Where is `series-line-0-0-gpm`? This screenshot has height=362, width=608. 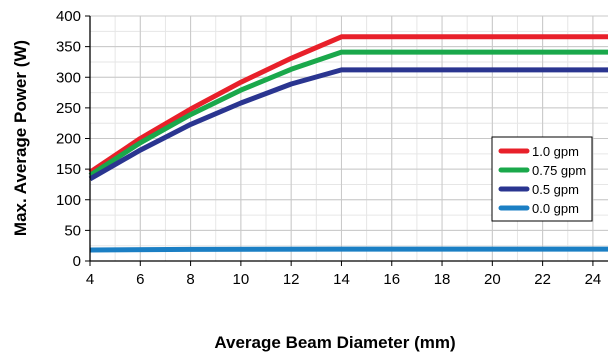 series-line-0-0-gpm is located at coordinates (348, 249).